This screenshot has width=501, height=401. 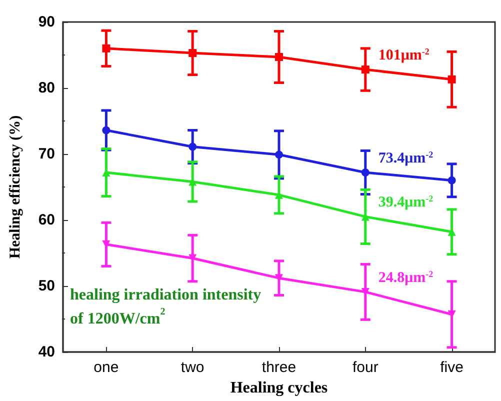 What do you see at coordinates (106, 367) in the screenshot?
I see `x-tick-label: one` at bounding box center [106, 367].